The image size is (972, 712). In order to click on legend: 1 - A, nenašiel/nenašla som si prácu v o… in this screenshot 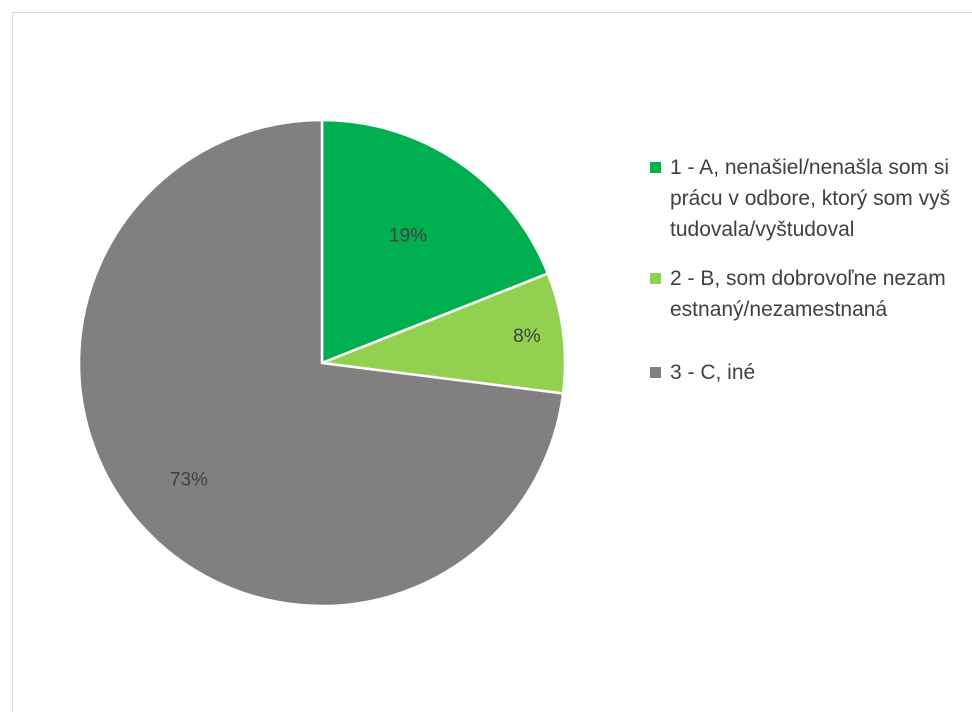, I will do `click(800, 279)`.